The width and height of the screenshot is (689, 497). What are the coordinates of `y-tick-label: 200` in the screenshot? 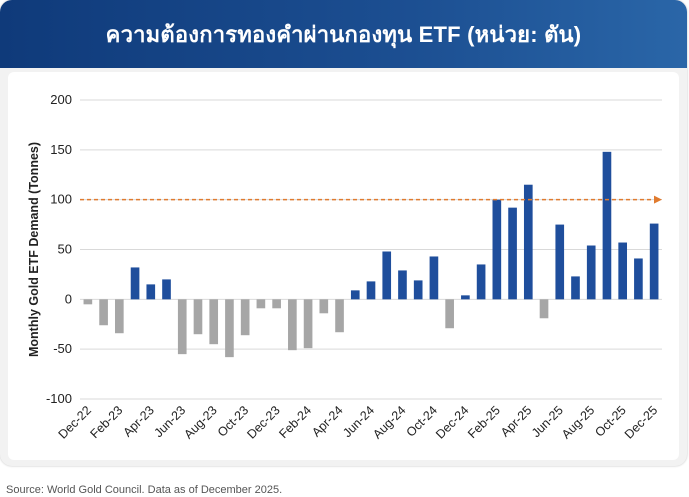 It's located at (61, 99).